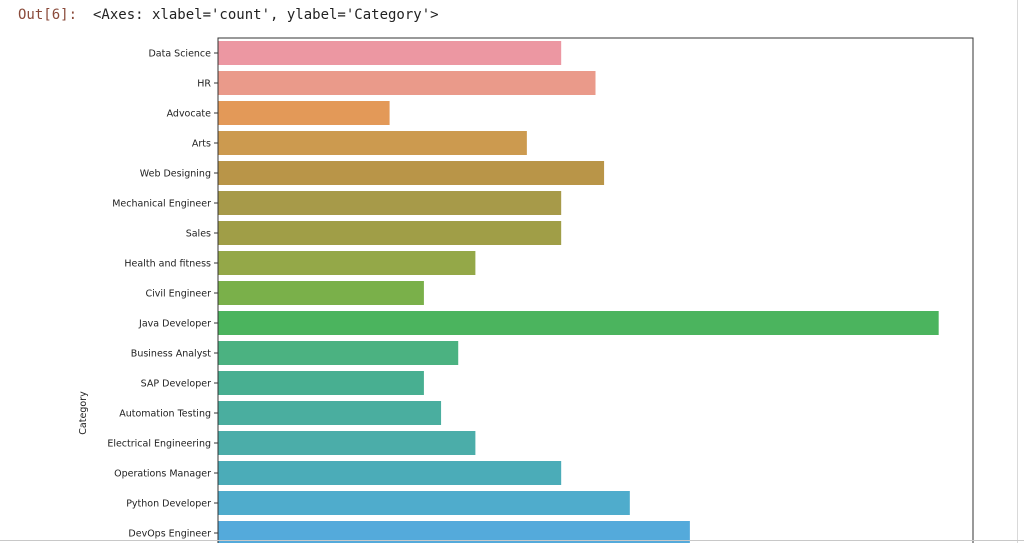 This screenshot has width=1024, height=543. What do you see at coordinates (165, 414) in the screenshot?
I see `y-tick-label: Automation Testing` at bounding box center [165, 414].